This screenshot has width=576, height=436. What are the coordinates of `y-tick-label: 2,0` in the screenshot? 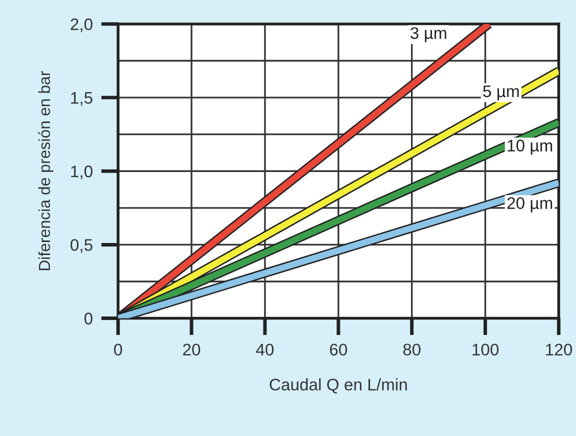 It's located at (81, 25).